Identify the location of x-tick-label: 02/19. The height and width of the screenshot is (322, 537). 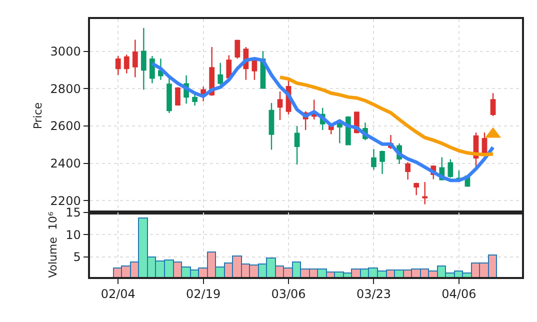
(203, 294).